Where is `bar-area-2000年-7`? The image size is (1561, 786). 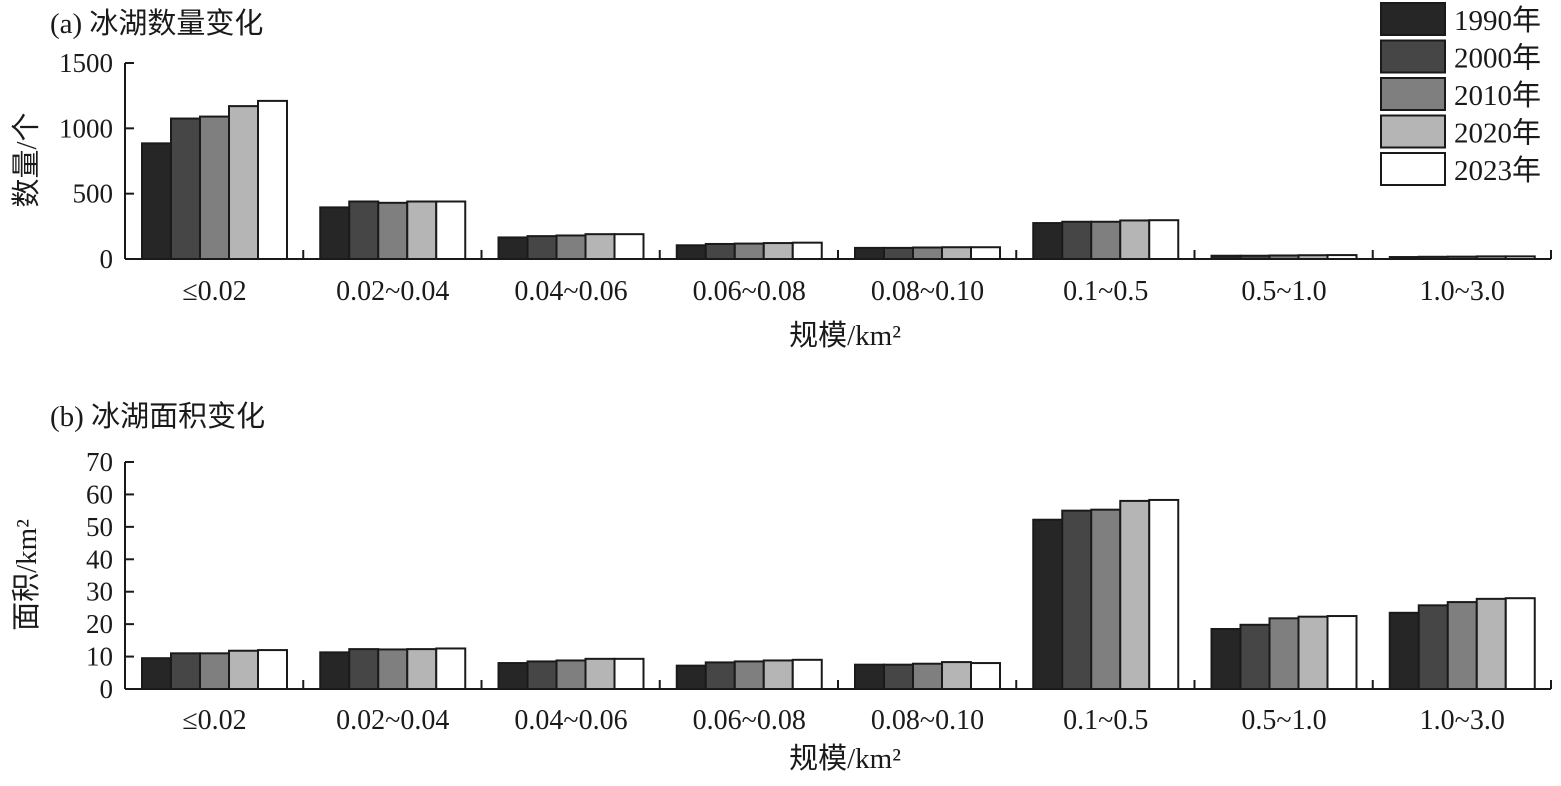 bar-area-2000年-7 is located at coordinates (1433, 647).